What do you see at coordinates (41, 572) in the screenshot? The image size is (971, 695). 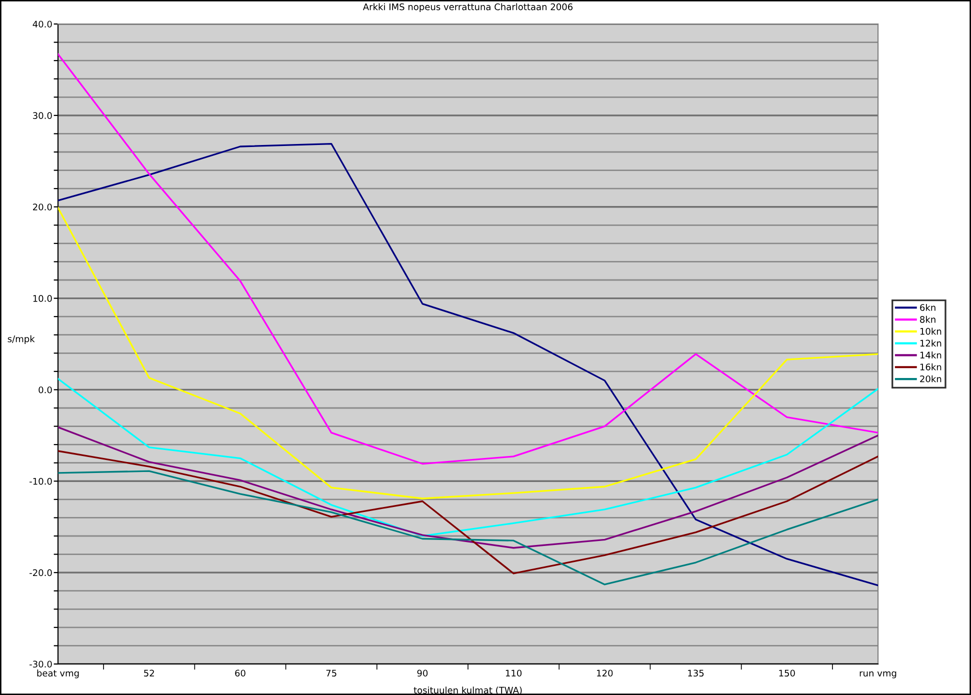 I see `y-tick-label: -20.0` at bounding box center [41, 572].